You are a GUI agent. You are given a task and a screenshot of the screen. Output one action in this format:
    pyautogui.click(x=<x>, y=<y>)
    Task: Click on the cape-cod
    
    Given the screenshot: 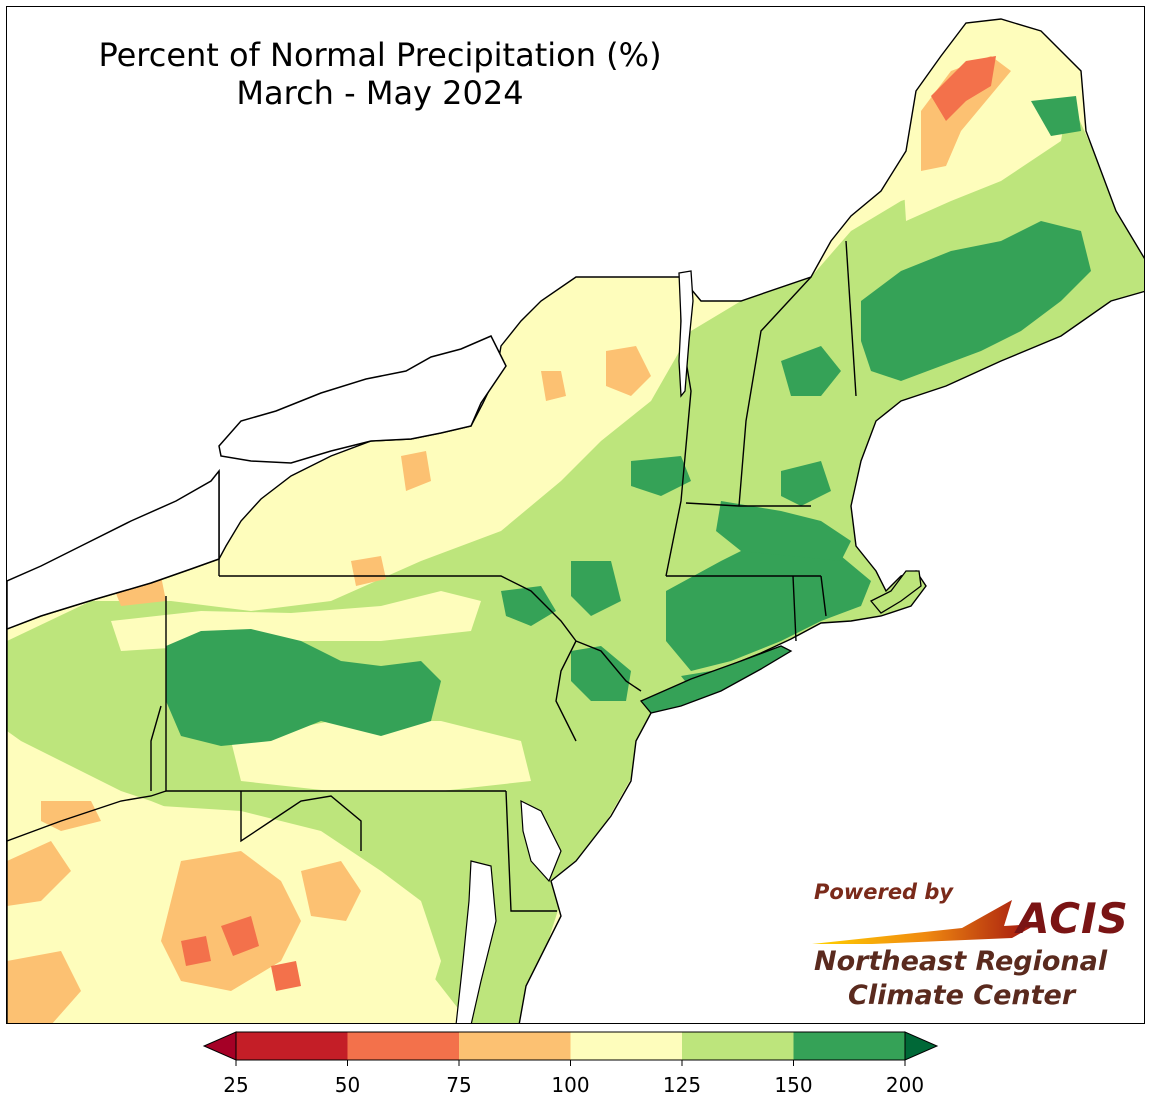 What is the action you would take?
    pyautogui.click(x=895, y=592)
    